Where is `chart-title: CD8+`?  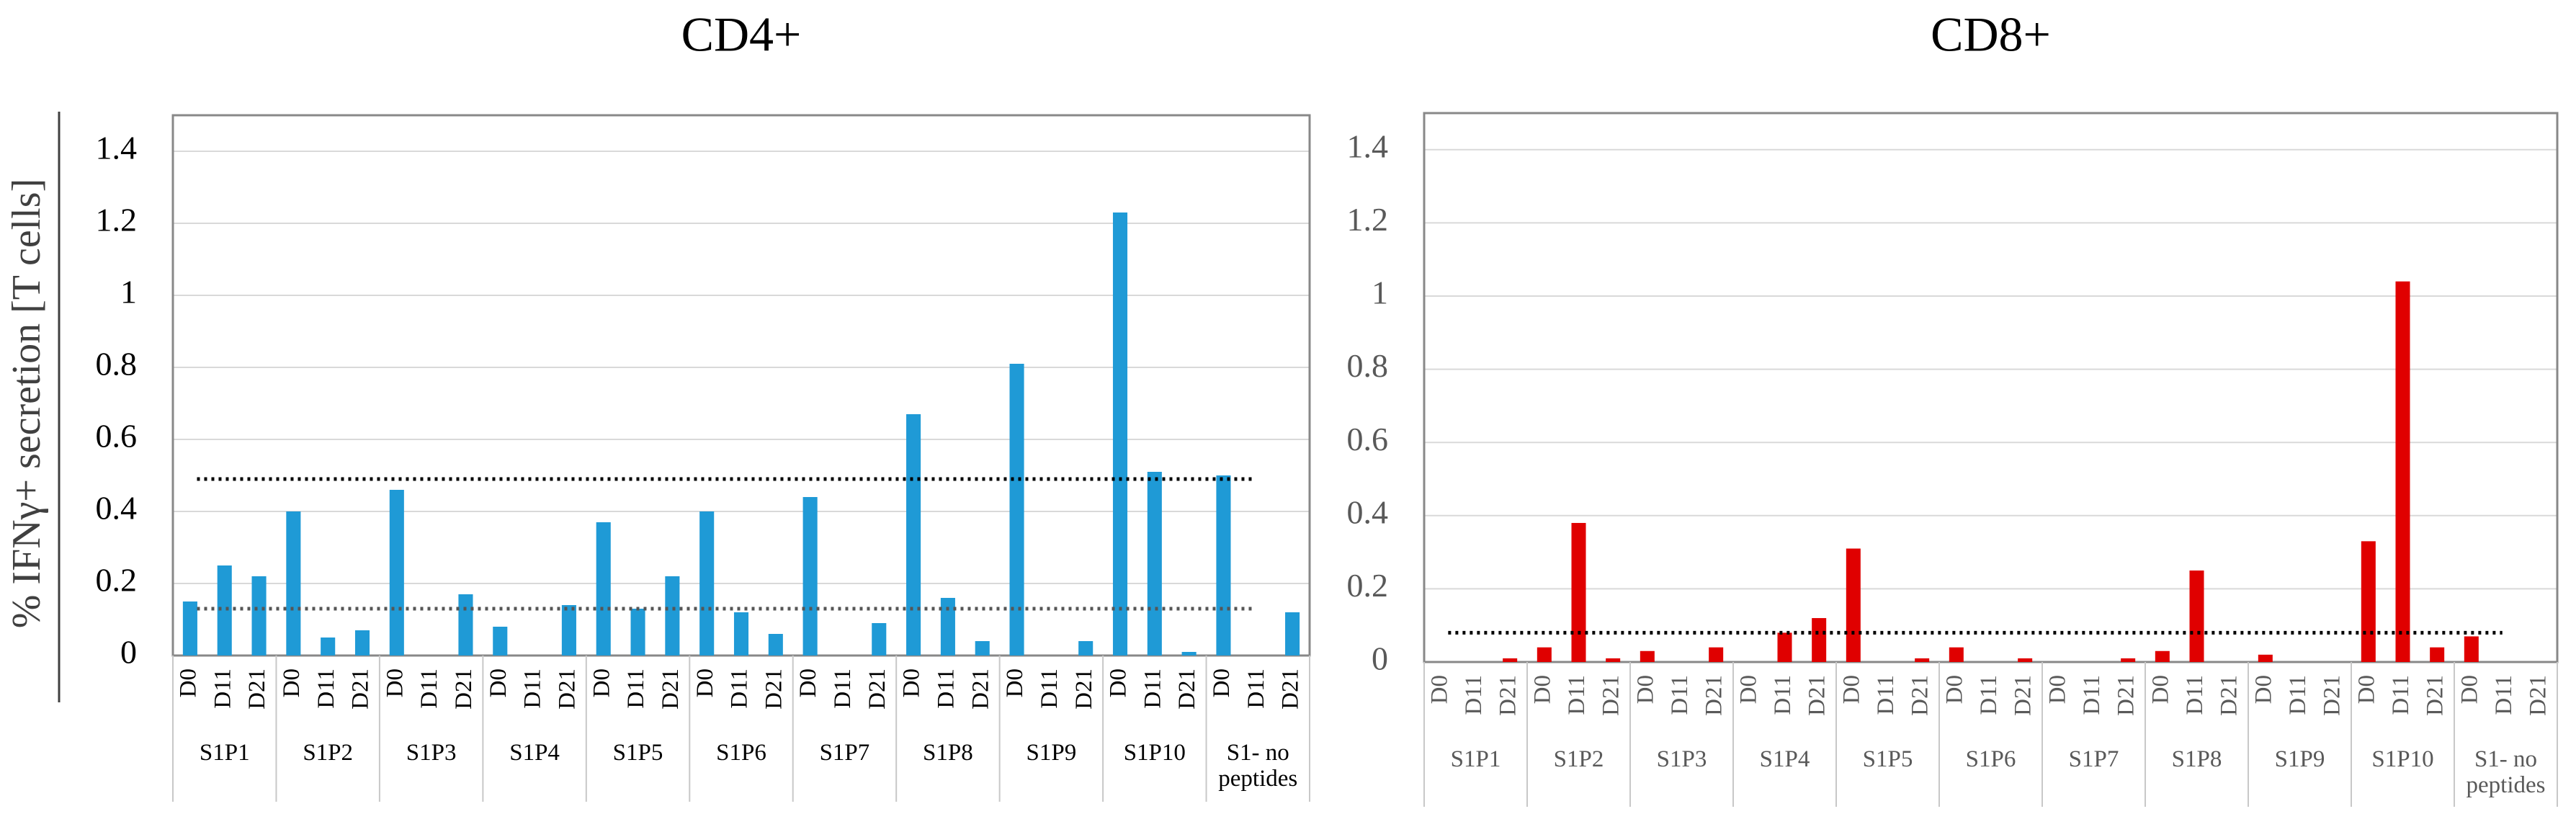 chart-title: CD8+ is located at coordinates (1991, 34).